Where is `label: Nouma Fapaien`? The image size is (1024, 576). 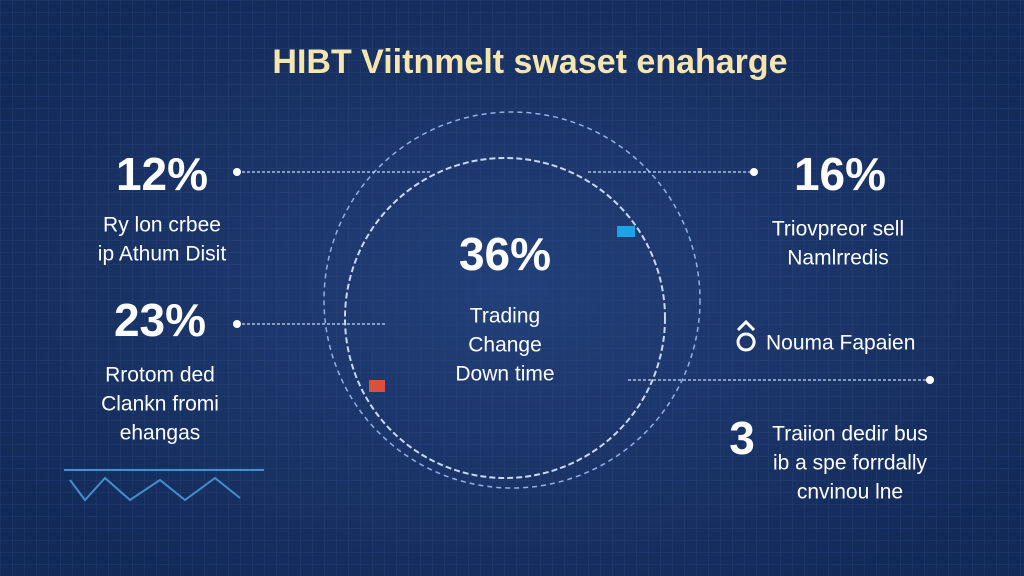
label: Nouma Fapaien is located at coordinates (840, 343).